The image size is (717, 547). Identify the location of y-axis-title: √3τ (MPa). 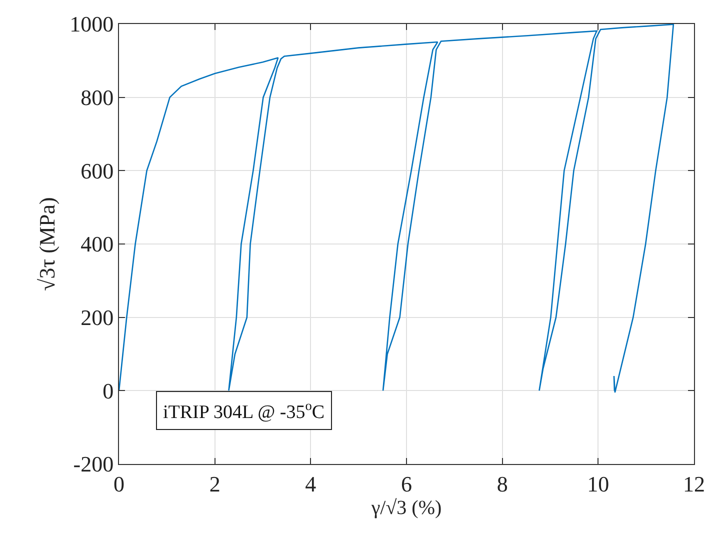
(47, 244).